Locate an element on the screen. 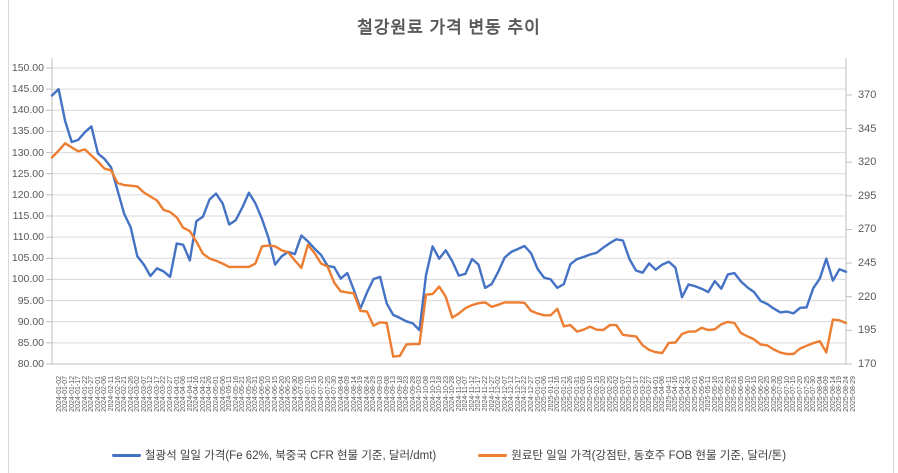  right-axis-tick-label: 245 is located at coordinates (867, 263).